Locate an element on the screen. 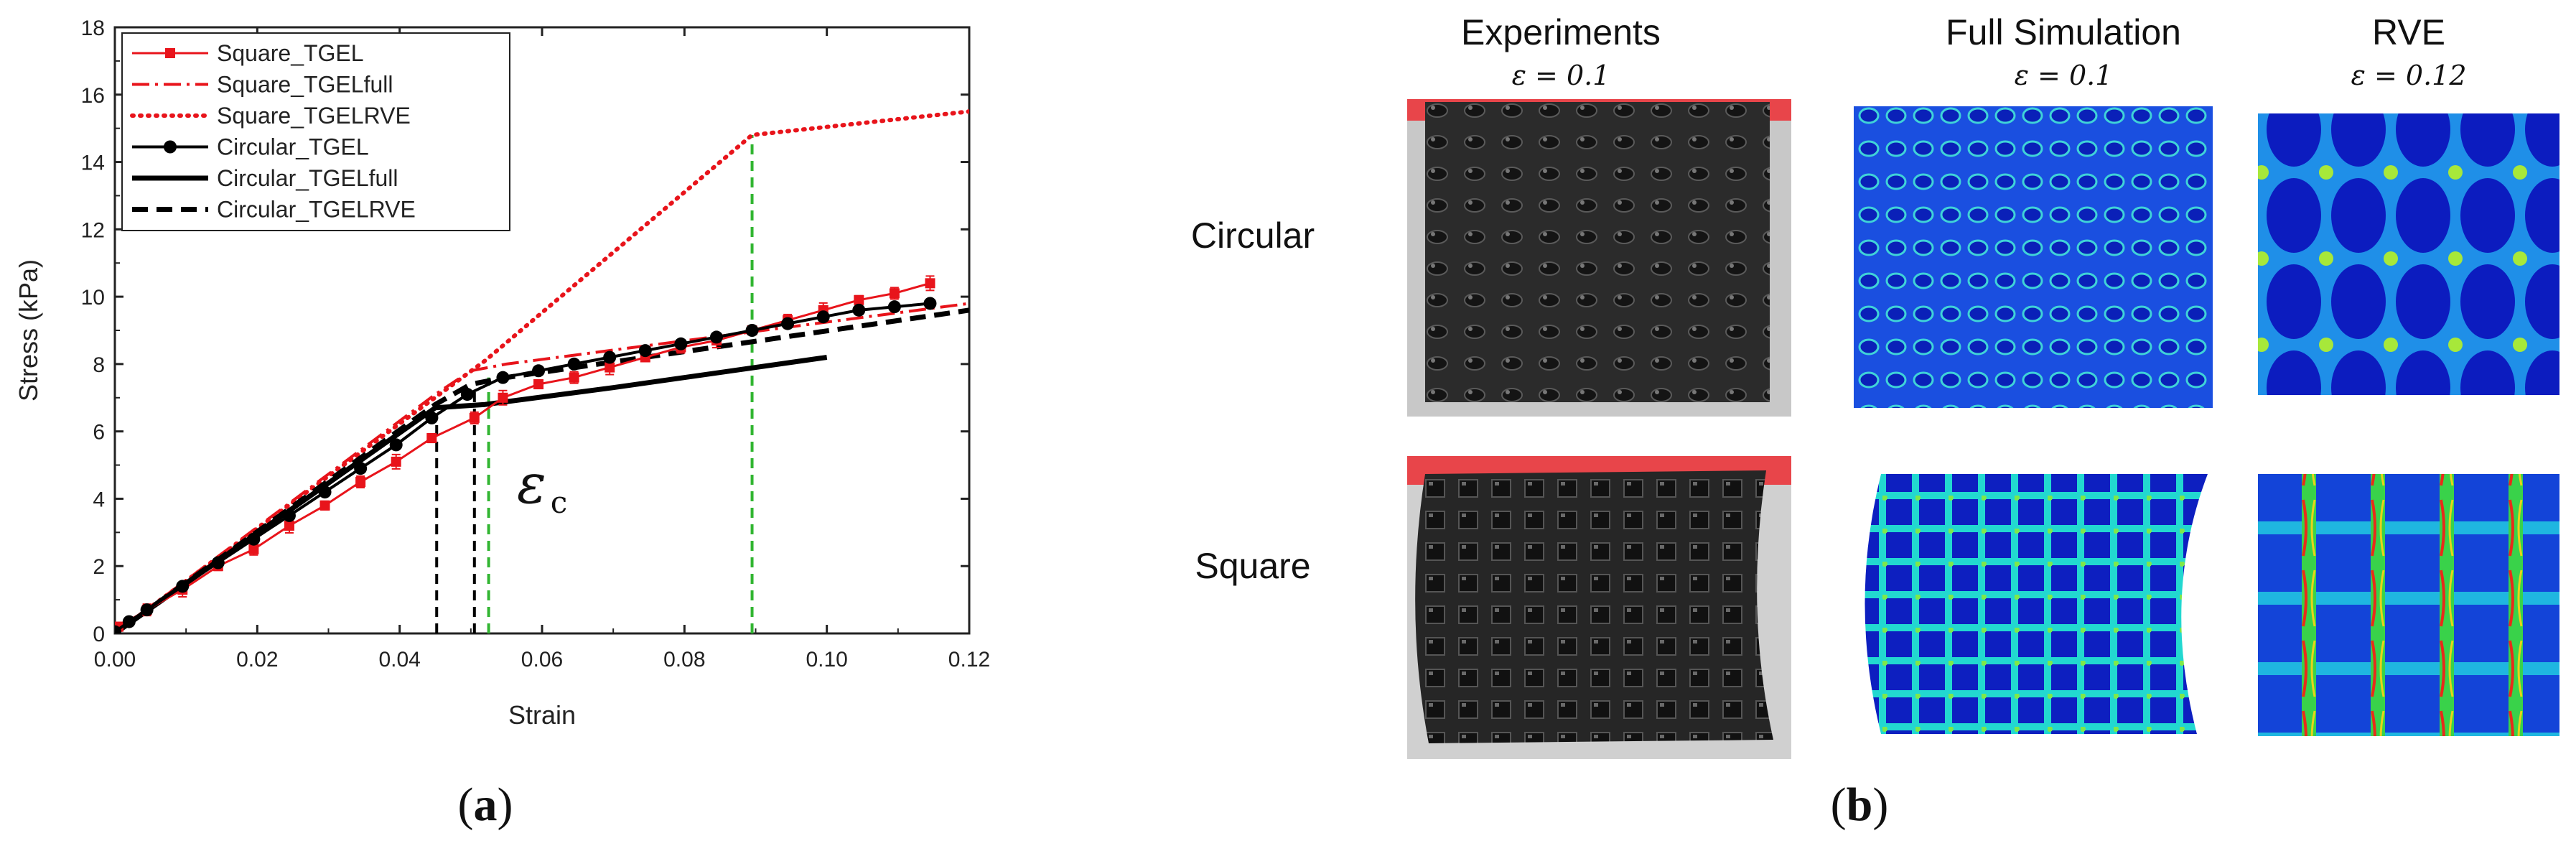  legend-label: Square_TGELfull is located at coordinates (305, 85).